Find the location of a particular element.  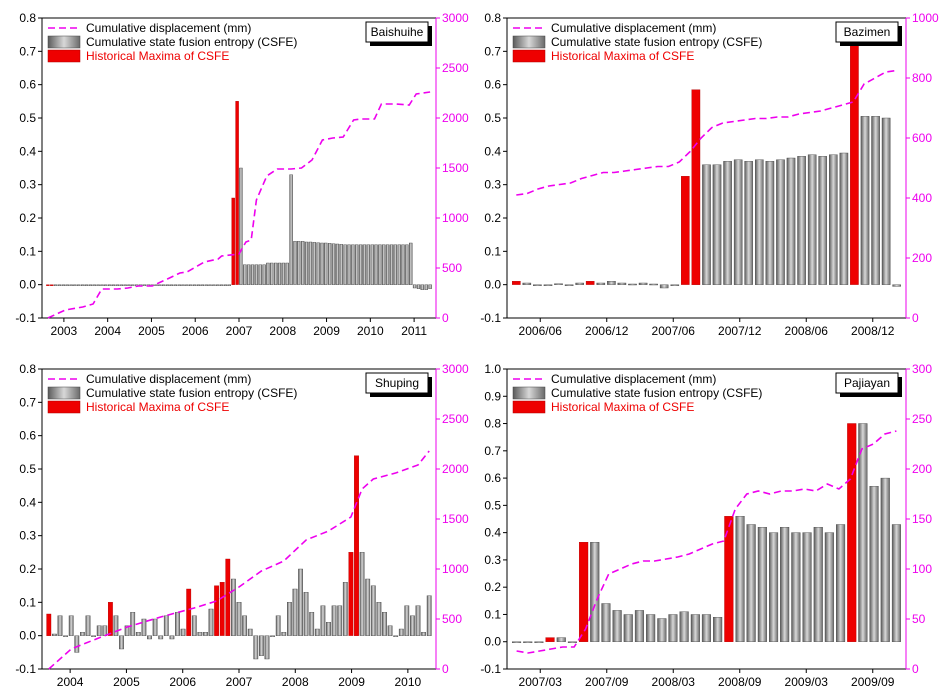

x-tick-label: 2008/12 is located at coordinates (873, 331).